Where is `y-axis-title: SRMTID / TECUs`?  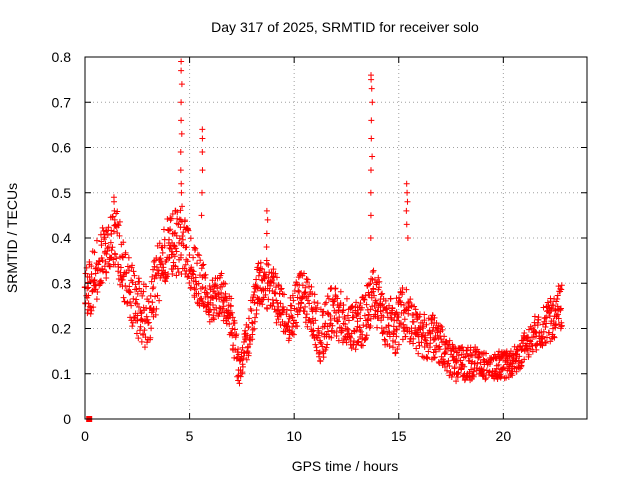 y-axis-title: SRMTID / TECUs is located at coordinates (12, 238).